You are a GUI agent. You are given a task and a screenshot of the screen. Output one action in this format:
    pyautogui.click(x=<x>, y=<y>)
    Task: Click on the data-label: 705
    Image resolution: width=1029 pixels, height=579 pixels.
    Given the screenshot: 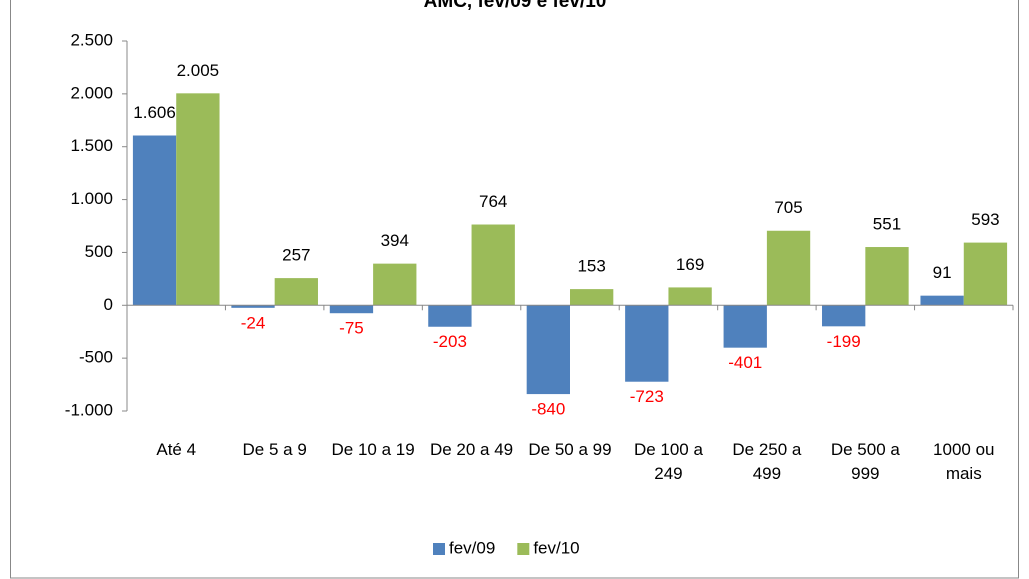 What is the action you would take?
    pyautogui.click(x=788, y=207)
    